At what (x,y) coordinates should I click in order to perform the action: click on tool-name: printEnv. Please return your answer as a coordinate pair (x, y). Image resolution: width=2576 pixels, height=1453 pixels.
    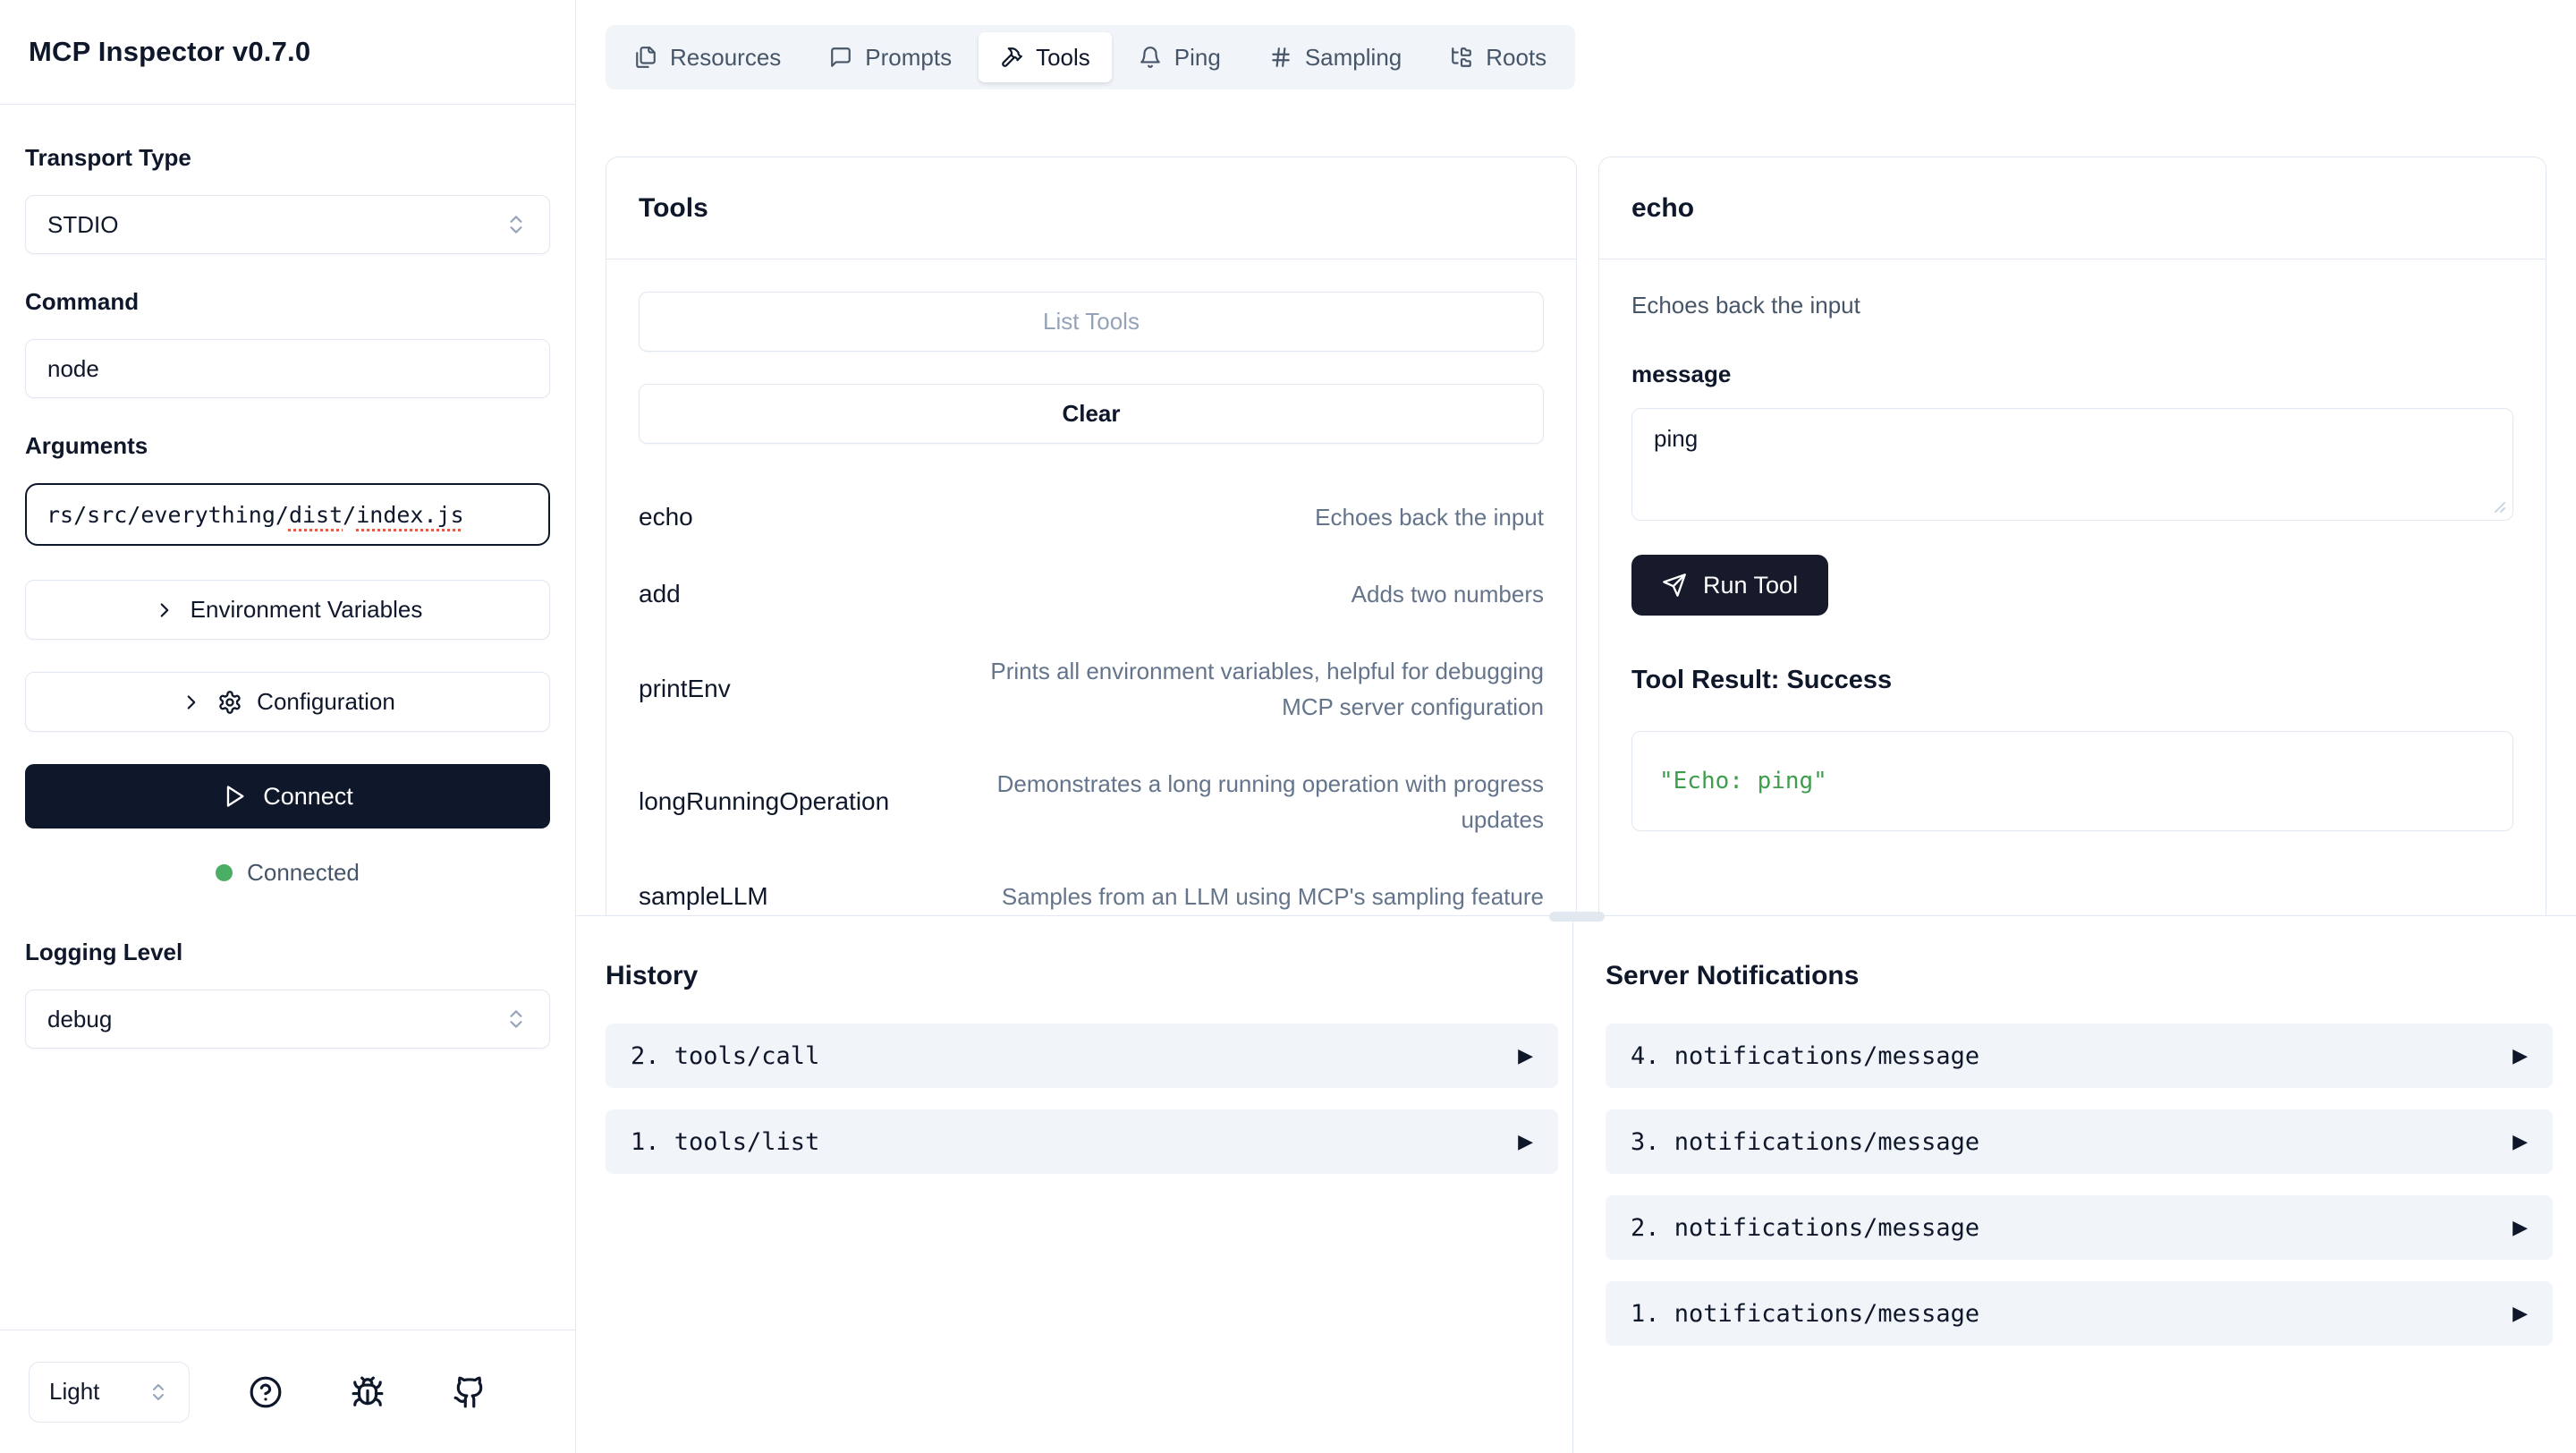
    Looking at the image, I should click on (685, 688).